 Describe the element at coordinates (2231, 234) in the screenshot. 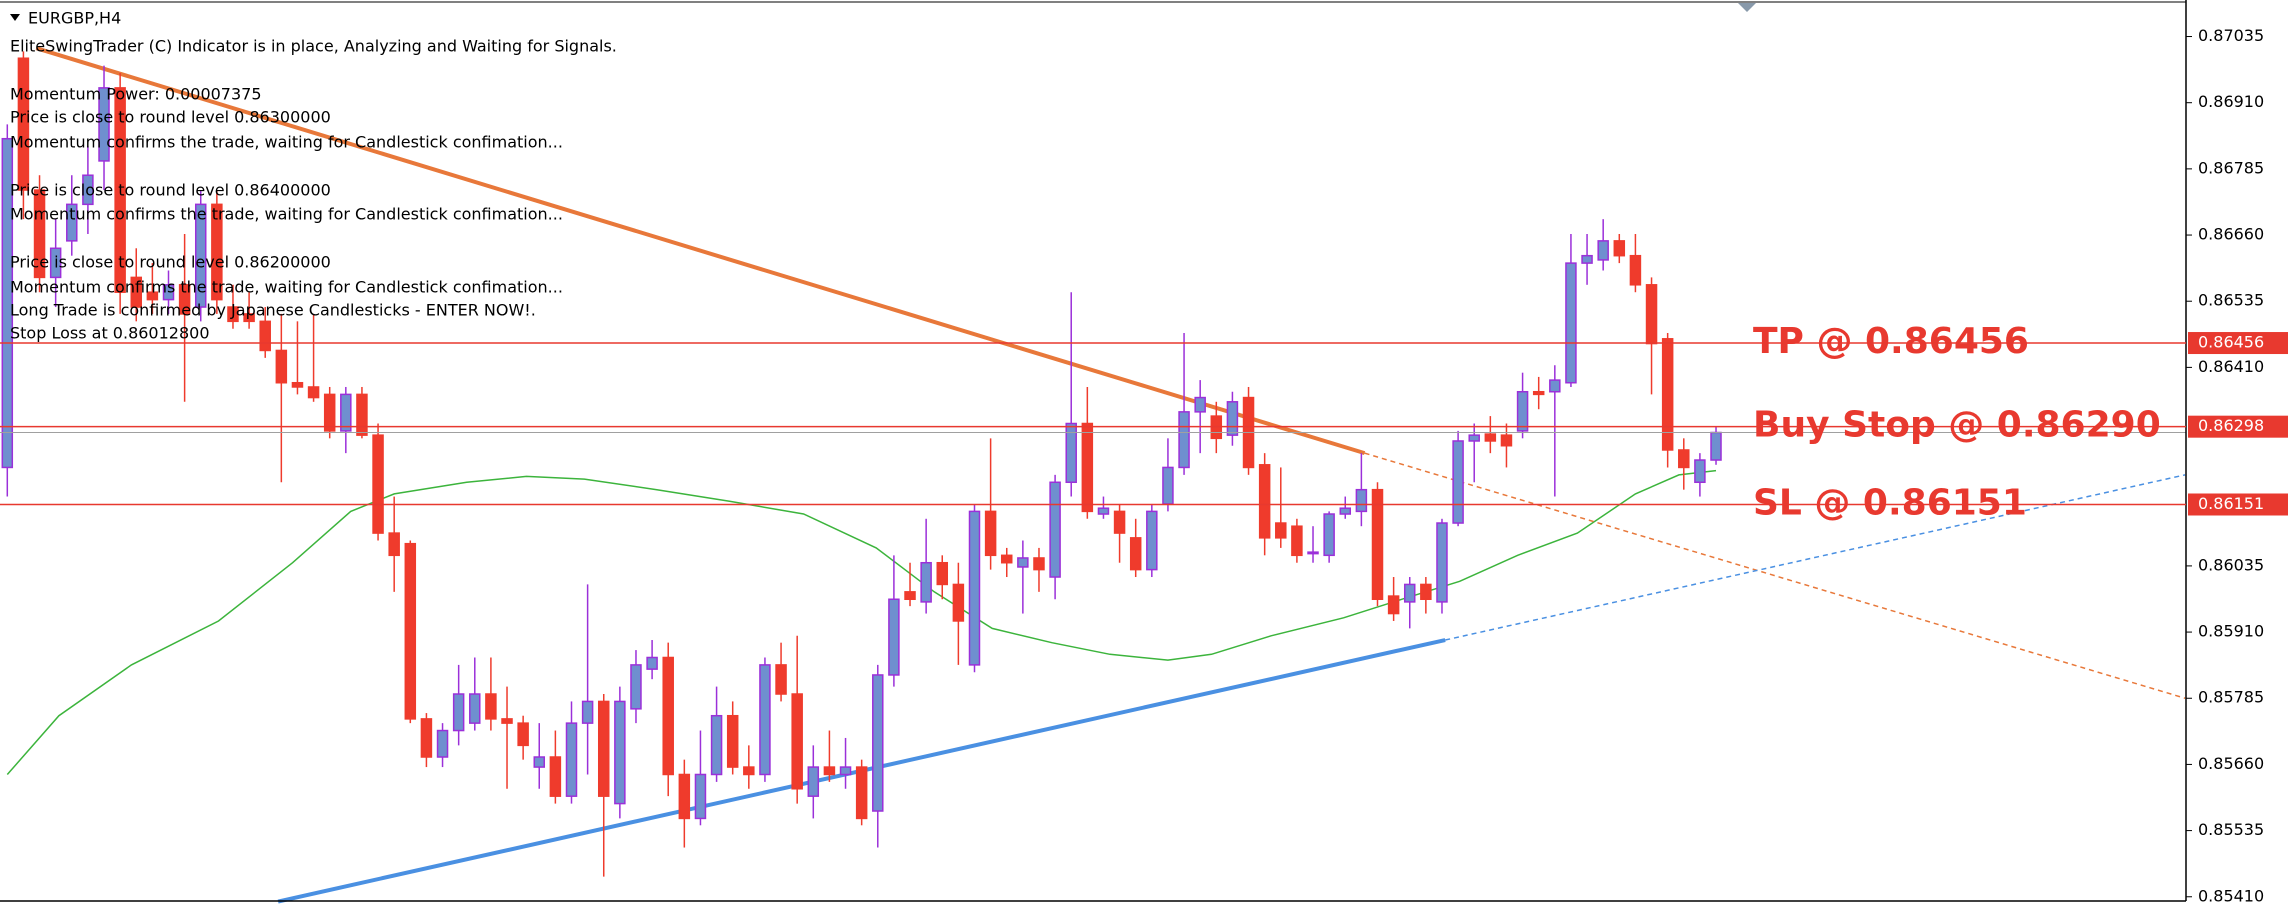

I see `y-tick-label: 0.86660` at that location.